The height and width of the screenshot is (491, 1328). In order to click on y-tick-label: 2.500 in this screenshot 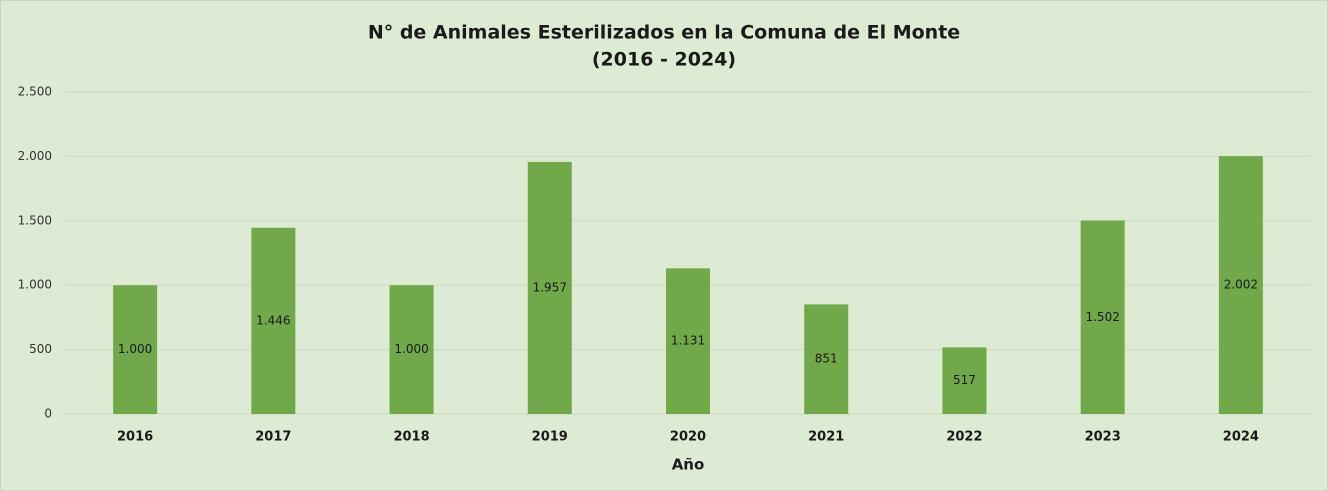, I will do `click(35, 92)`.